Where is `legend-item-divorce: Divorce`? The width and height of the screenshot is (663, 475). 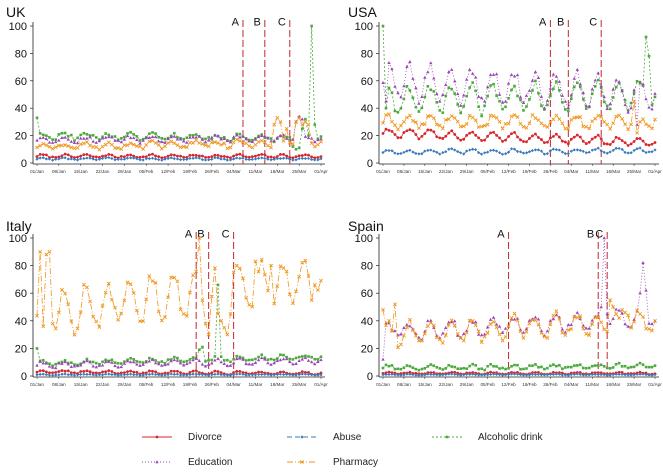 legend-item-divorce: Divorce is located at coordinates (182, 437).